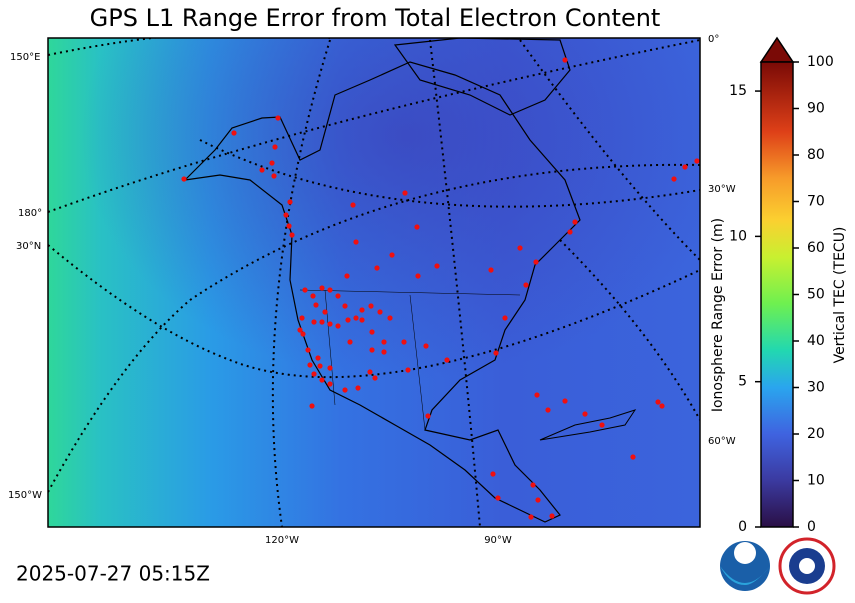  I want to click on right-tick-label: 30, so click(816, 388).